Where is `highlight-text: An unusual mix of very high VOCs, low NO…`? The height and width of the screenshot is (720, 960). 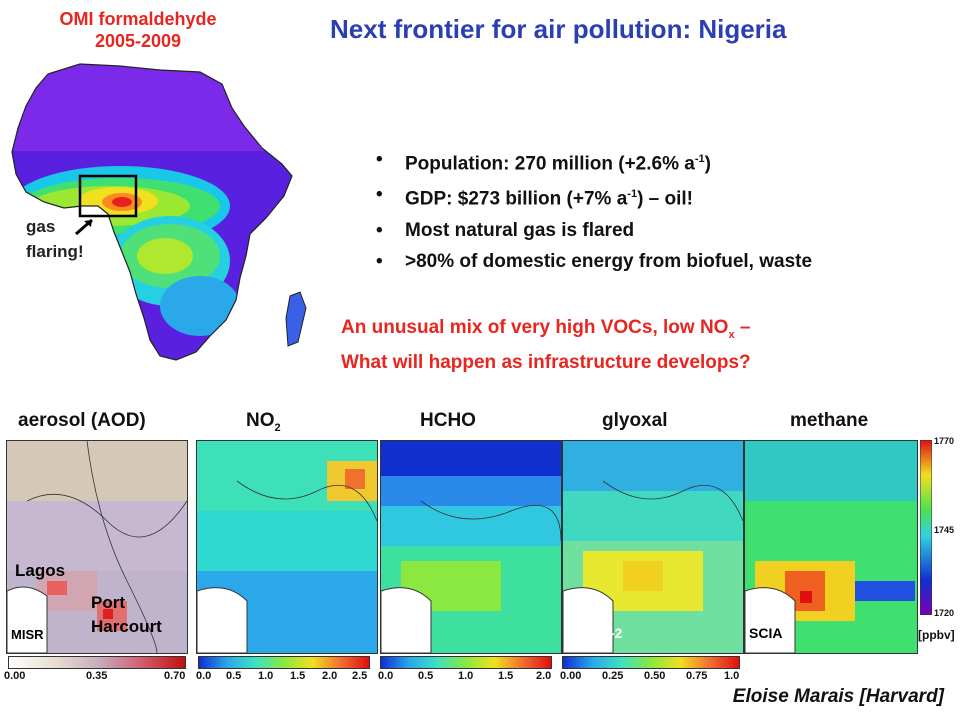 highlight-text: An unusual mix of very high VOCs, low NO… is located at coordinates (546, 345).